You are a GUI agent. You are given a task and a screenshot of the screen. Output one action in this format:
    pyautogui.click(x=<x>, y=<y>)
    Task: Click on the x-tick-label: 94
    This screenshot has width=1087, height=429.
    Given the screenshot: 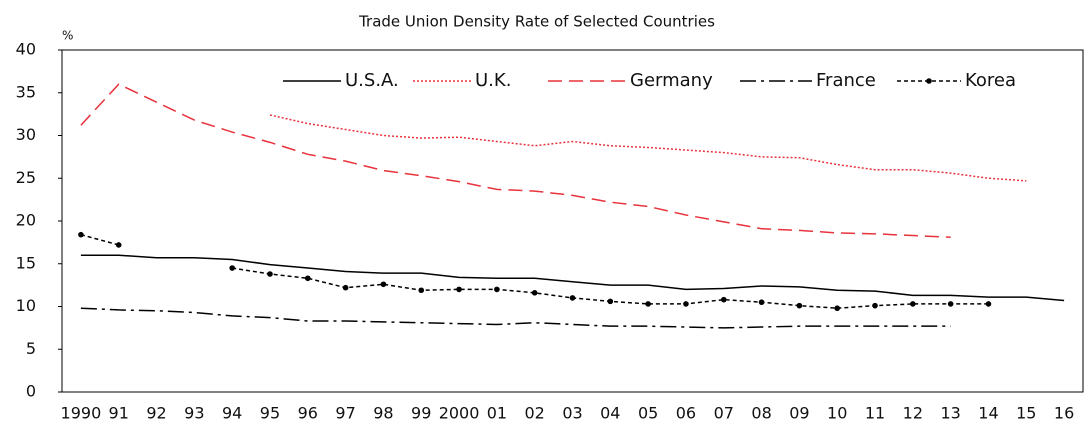 What is the action you would take?
    pyautogui.click(x=232, y=413)
    